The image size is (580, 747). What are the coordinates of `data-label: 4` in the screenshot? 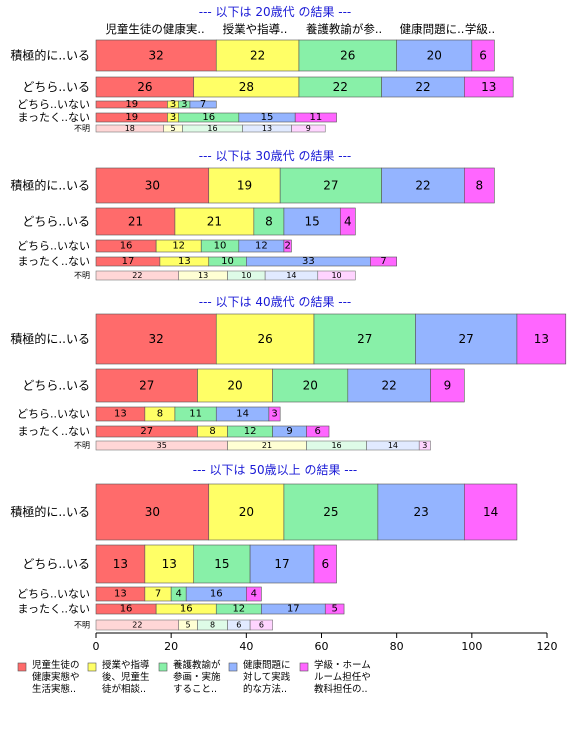 It's located at (178, 594).